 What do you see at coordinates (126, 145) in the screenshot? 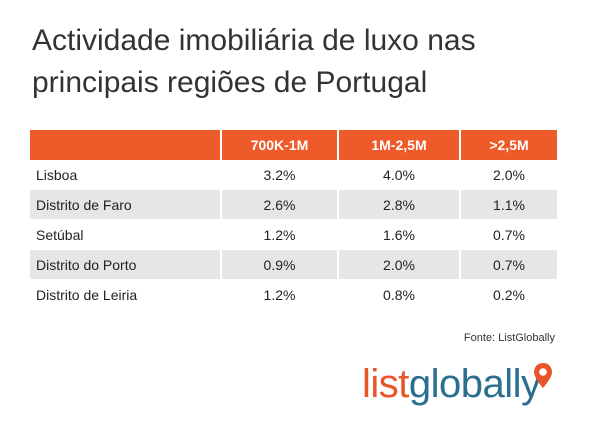
I see `header-cell-region` at bounding box center [126, 145].